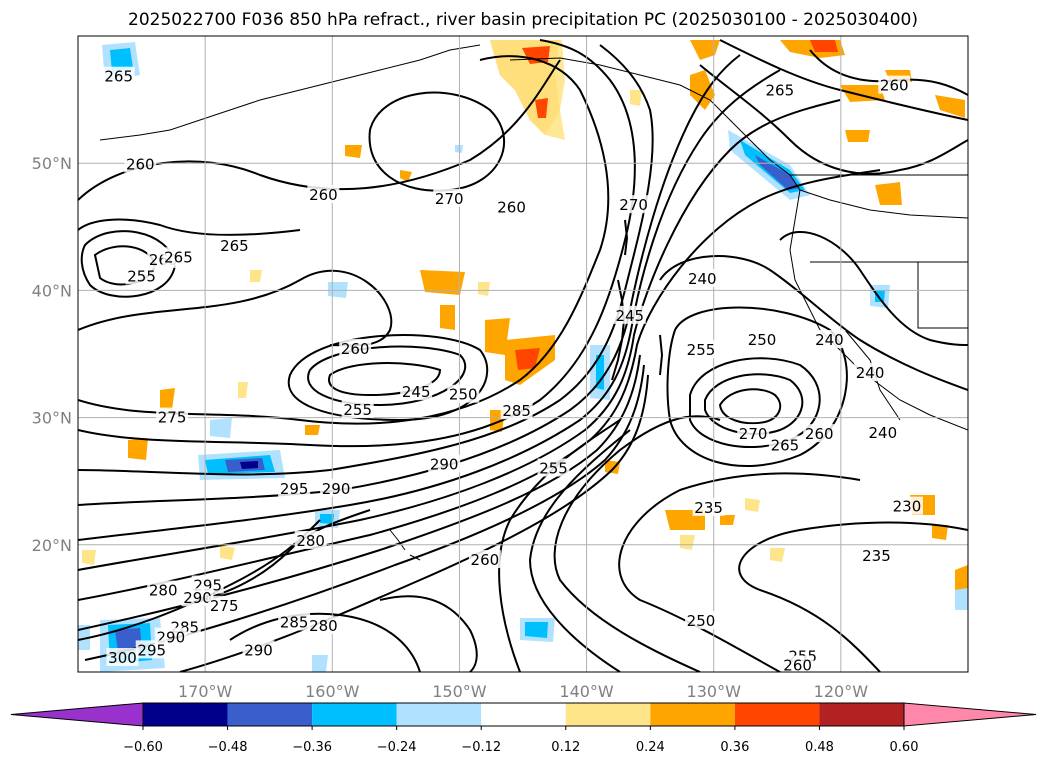 This screenshot has width=1047, height=765. I want to click on lat-tick-label: 40°N, so click(52, 290).